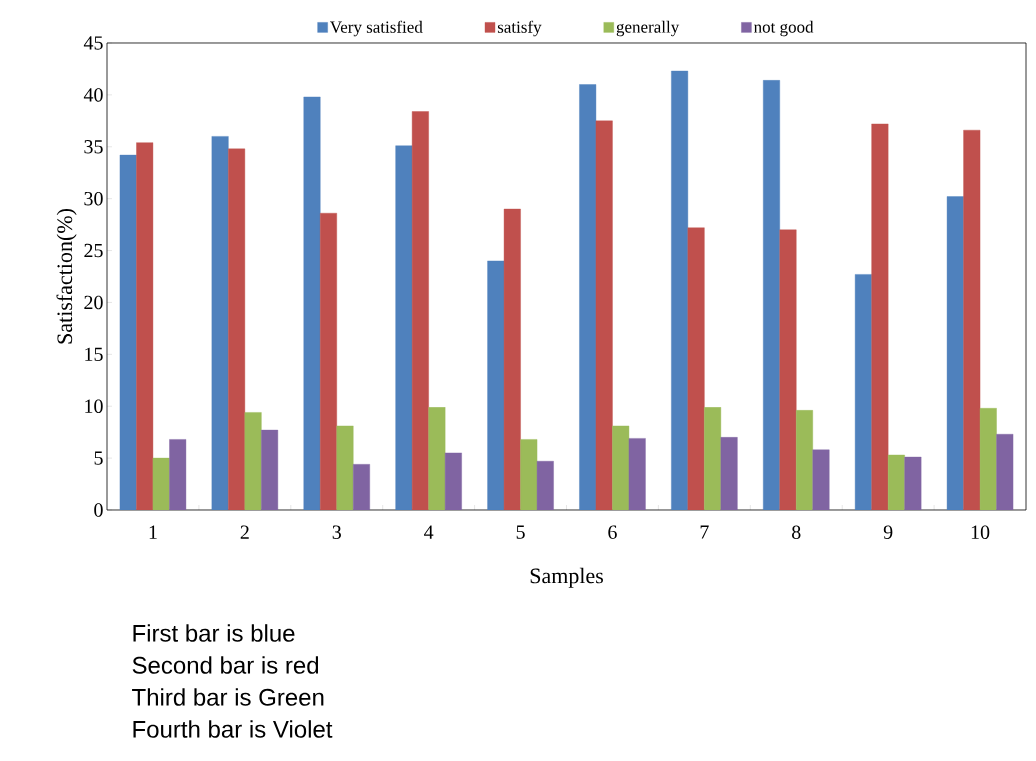  I want to click on legend-label: not good, so click(783, 28).